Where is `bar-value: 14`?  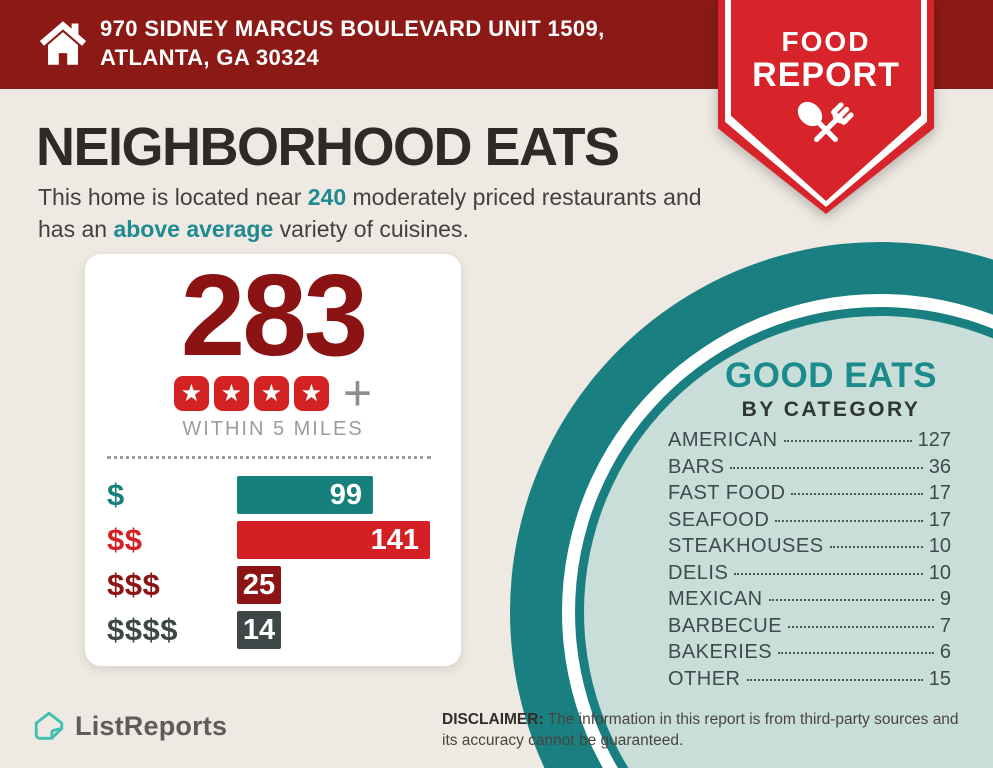
bar-value: 14 is located at coordinates (259, 629).